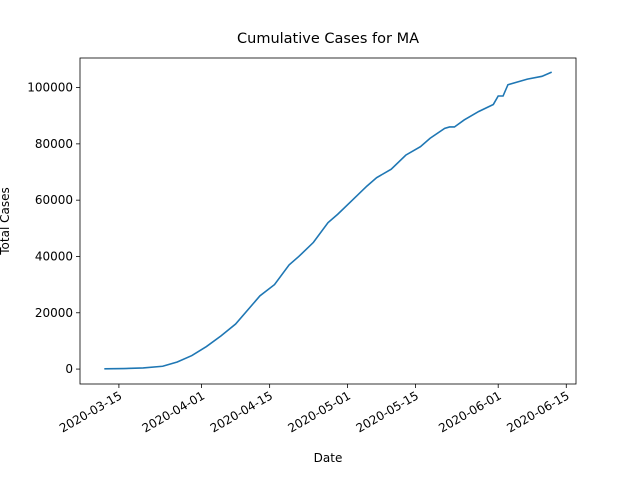 The height and width of the screenshot is (480, 640). Describe the element at coordinates (469, 411) in the screenshot. I see `x-tick-label: 2020-06-01` at that location.